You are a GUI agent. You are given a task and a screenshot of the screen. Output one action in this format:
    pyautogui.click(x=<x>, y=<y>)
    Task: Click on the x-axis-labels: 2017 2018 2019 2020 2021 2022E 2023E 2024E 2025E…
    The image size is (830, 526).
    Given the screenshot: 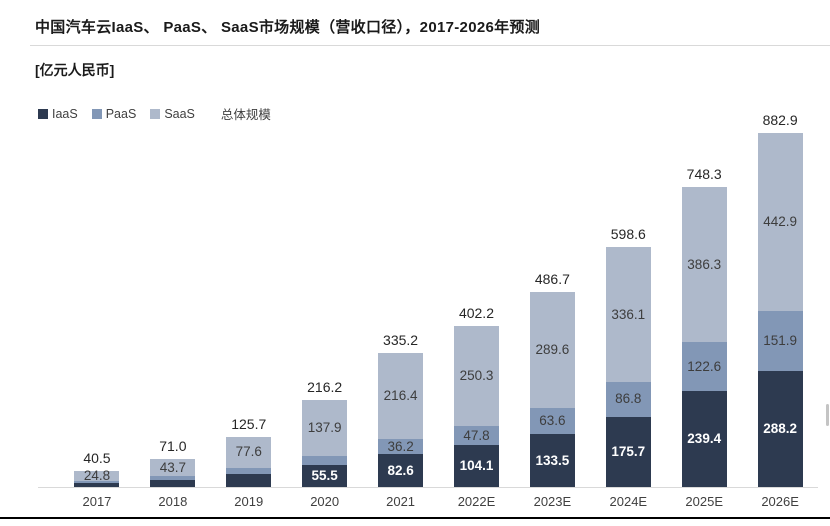 What is the action you would take?
    pyautogui.click(x=438, y=501)
    